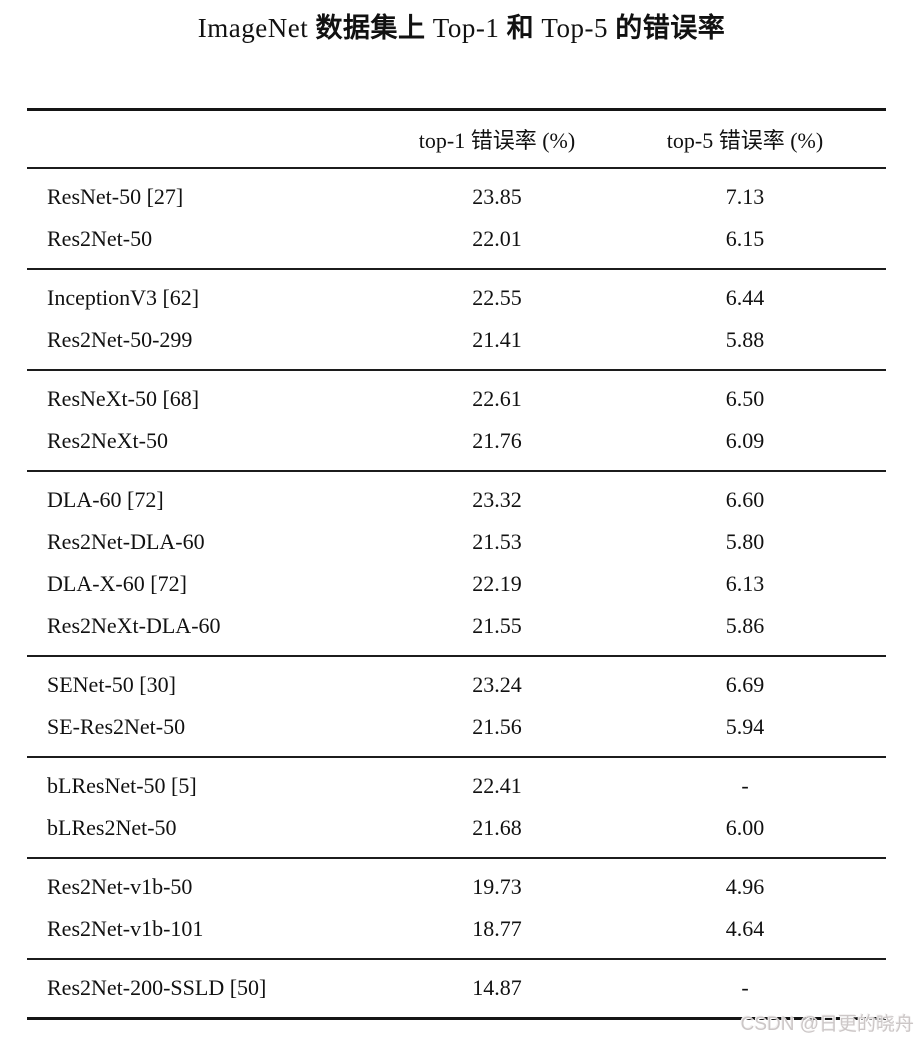 This screenshot has width=923, height=1044. Describe the element at coordinates (456, 399) in the screenshot. I see `table-row: ResNeXt-50 [68] 22.61 6.50` at that location.